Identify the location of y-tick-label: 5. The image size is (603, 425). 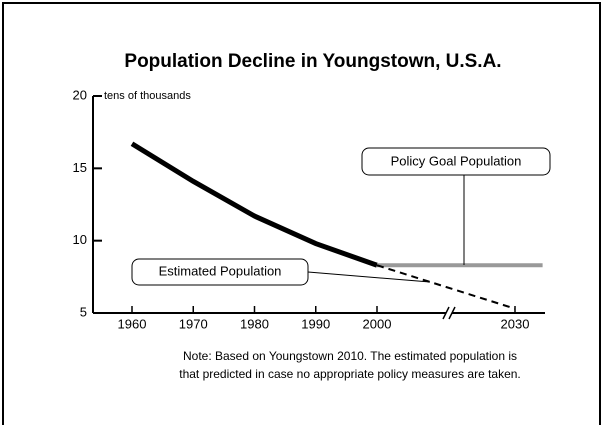
(83, 311).